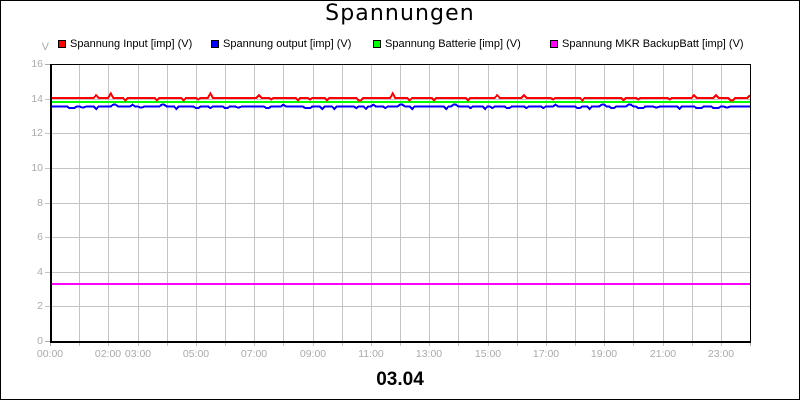  I want to click on legend-label-input: Spannung Input [imp] (V), so click(131, 44).